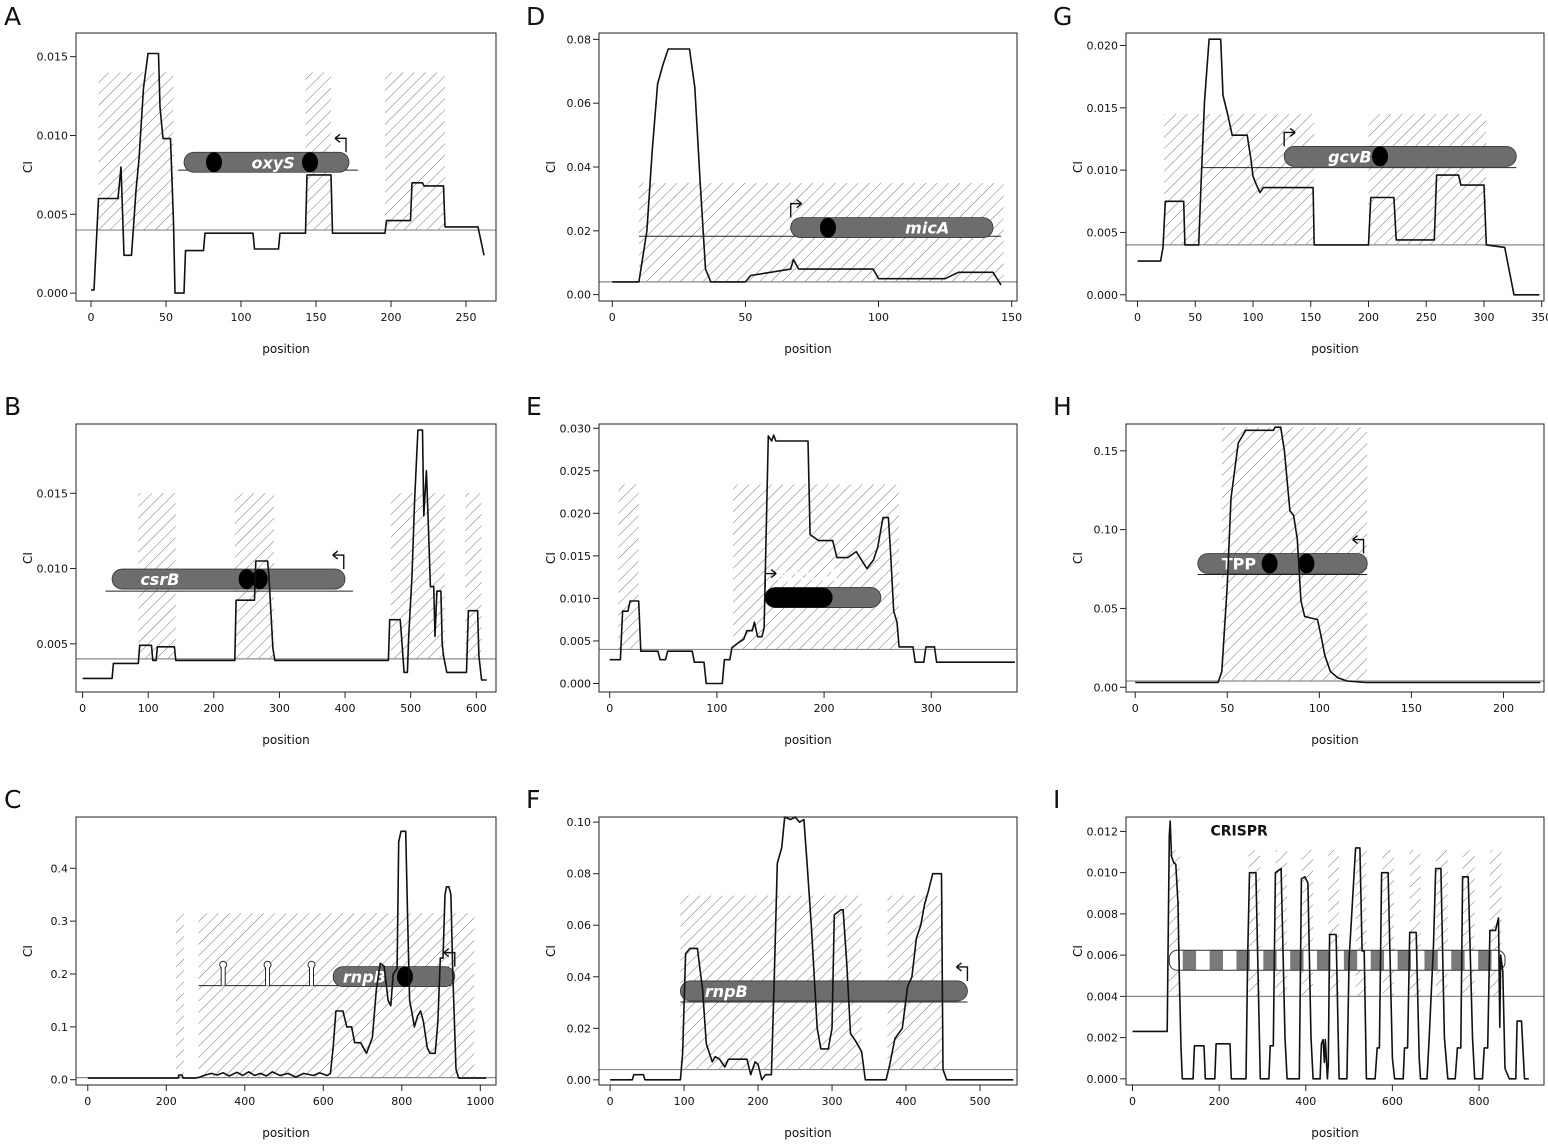  I want to click on y-tick-label: 0.04, so click(579, 167).